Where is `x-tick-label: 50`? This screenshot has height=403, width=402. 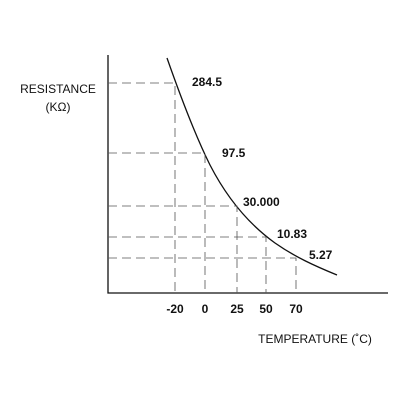
x-tick-label: 50 is located at coordinates (266, 309).